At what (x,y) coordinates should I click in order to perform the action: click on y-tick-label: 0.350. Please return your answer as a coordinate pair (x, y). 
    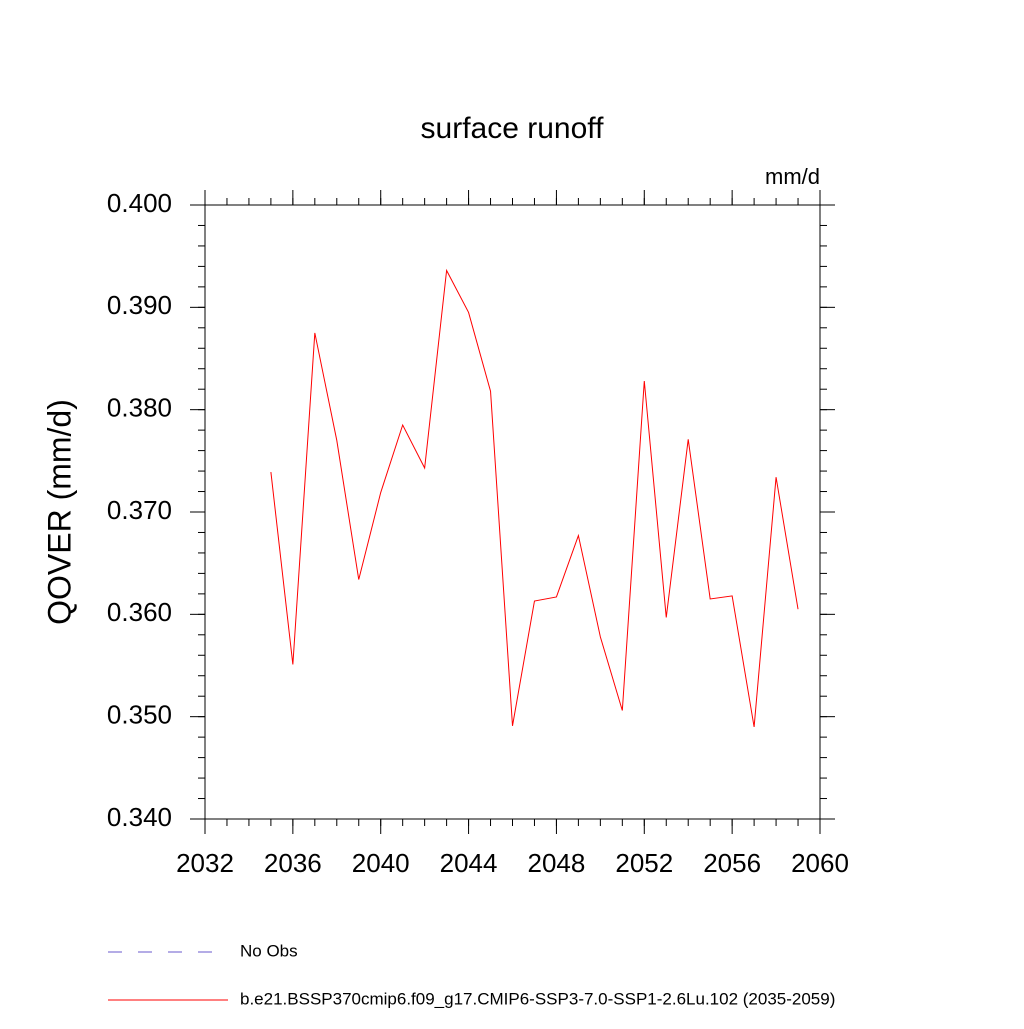
    Looking at the image, I should click on (139, 715).